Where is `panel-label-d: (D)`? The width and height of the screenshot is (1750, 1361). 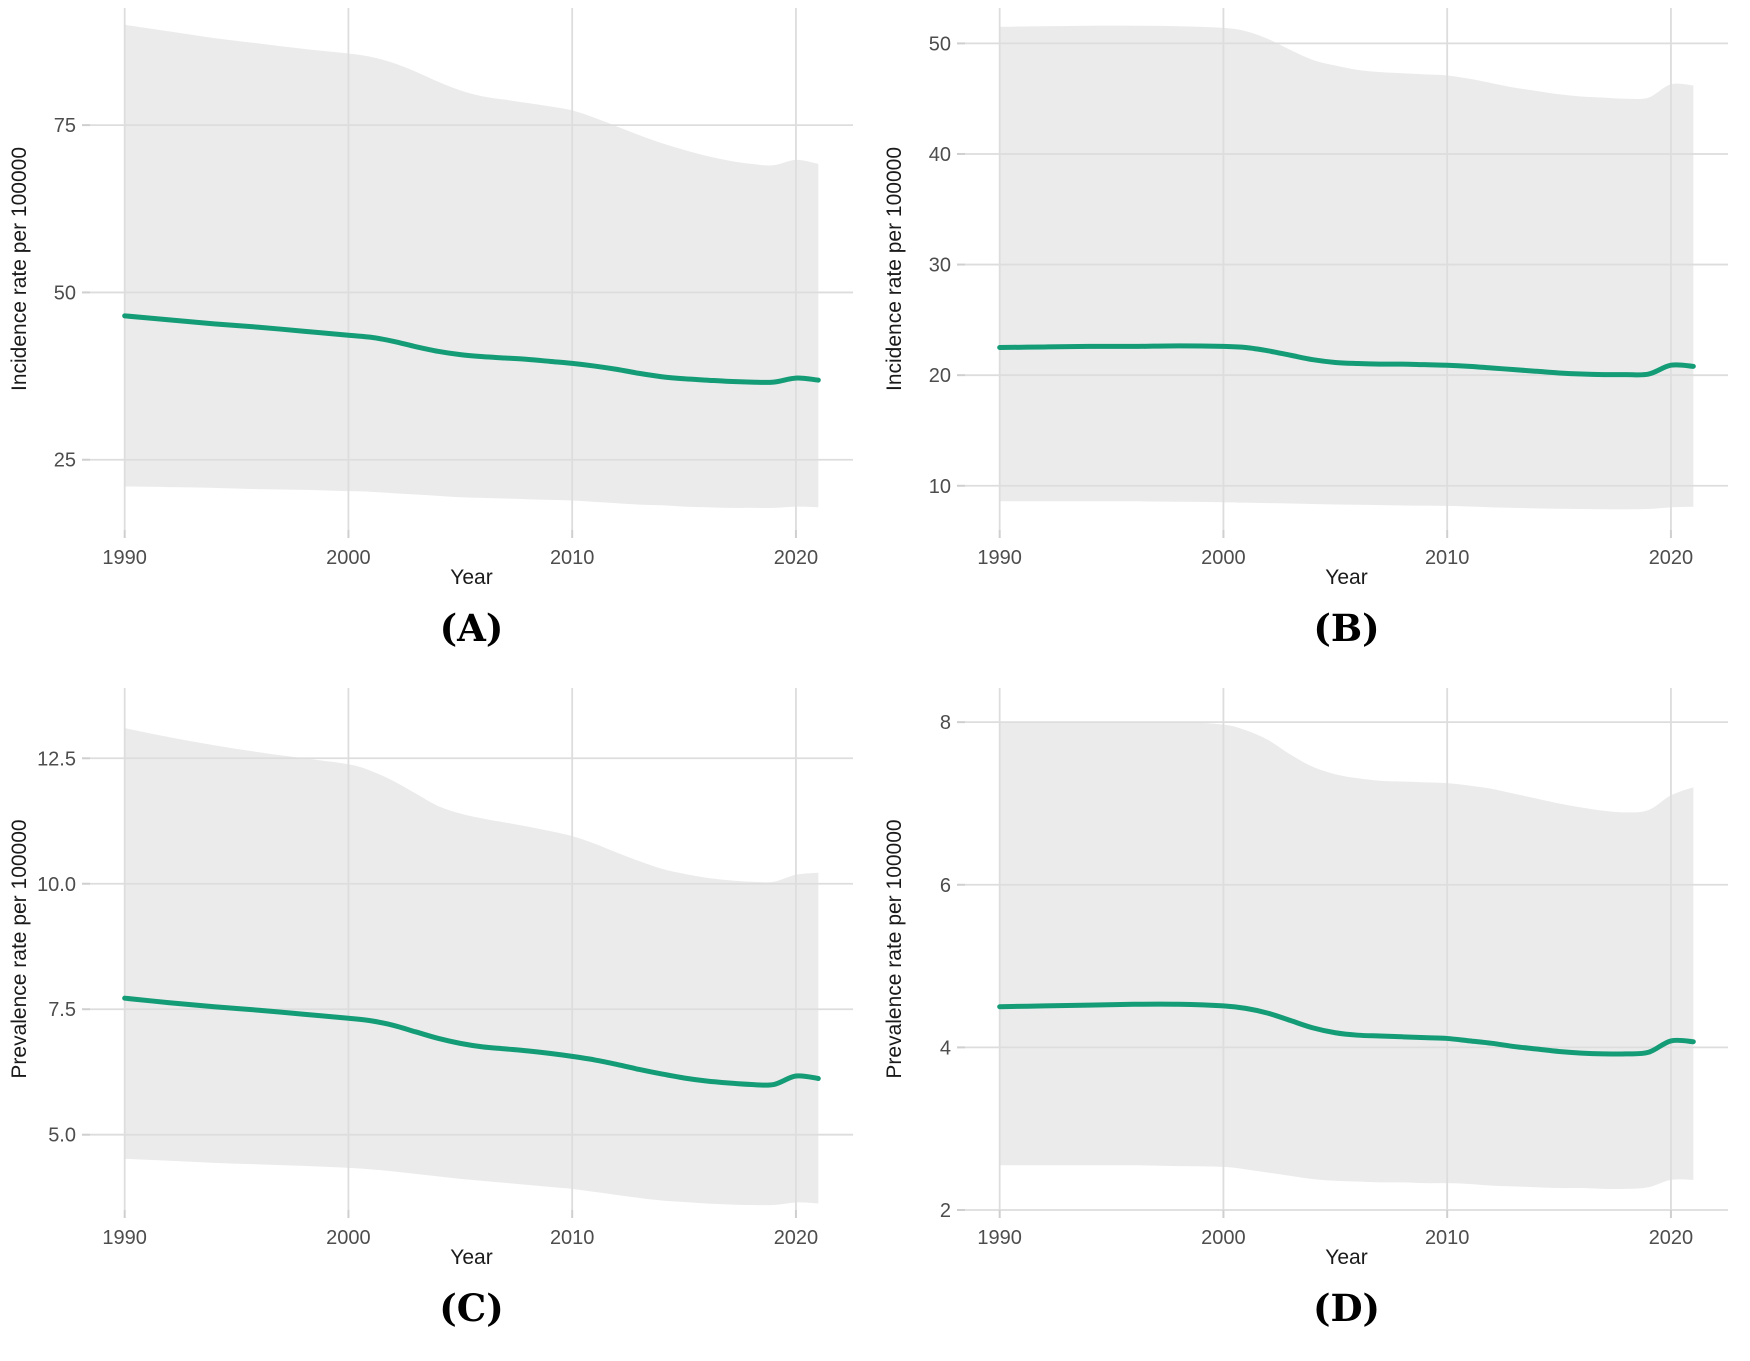
panel-label-d: (D) is located at coordinates (1346, 1308).